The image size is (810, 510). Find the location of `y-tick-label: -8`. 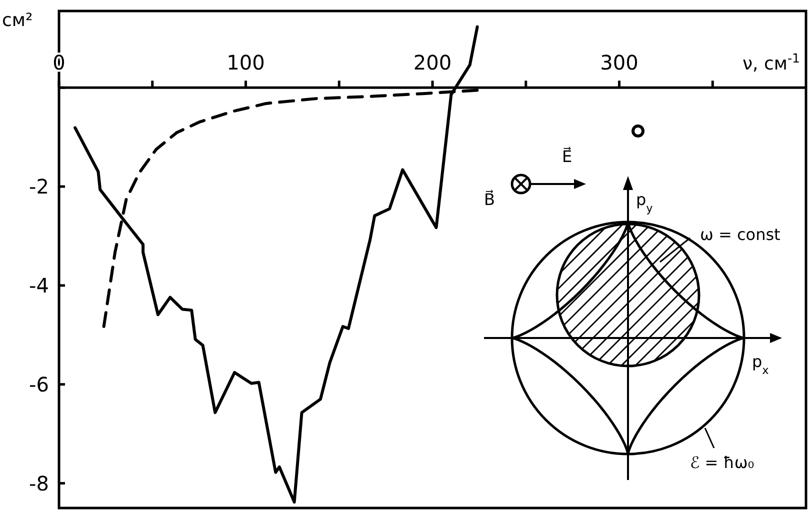

y-tick-label: -8 is located at coordinates (39, 483).